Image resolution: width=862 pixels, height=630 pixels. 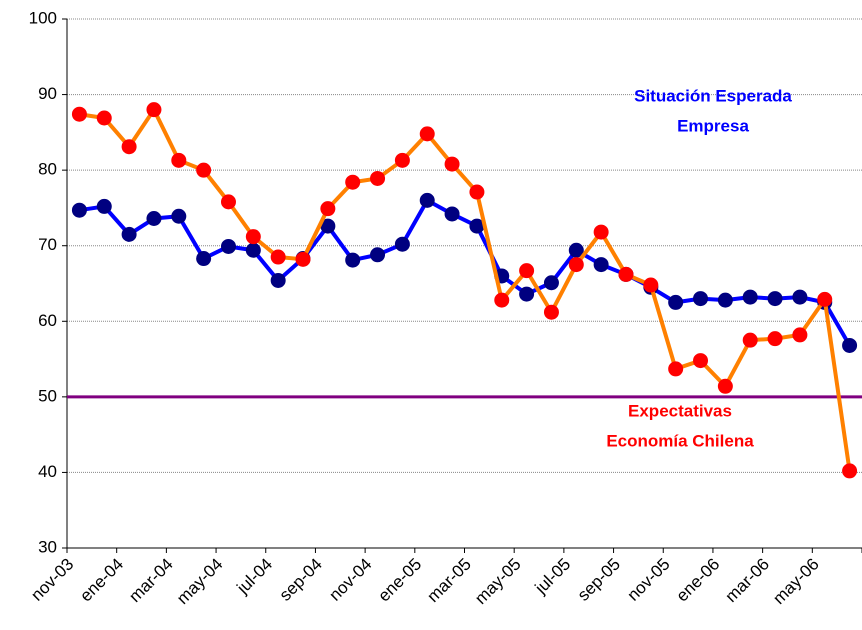 What do you see at coordinates (748, 581) in the screenshot?
I see `x-tick-label: mar-06` at bounding box center [748, 581].